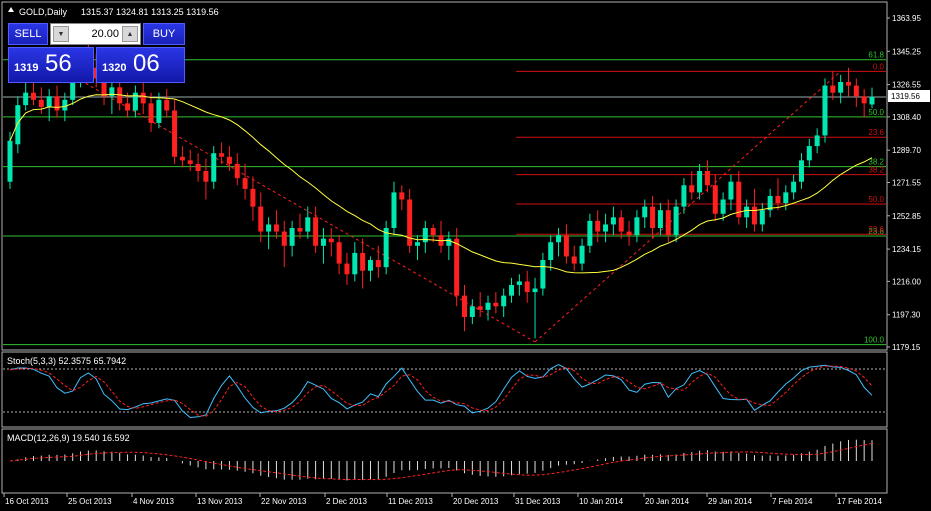  I want to click on lot-size-field: ▼ ▲, so click(95, 34).